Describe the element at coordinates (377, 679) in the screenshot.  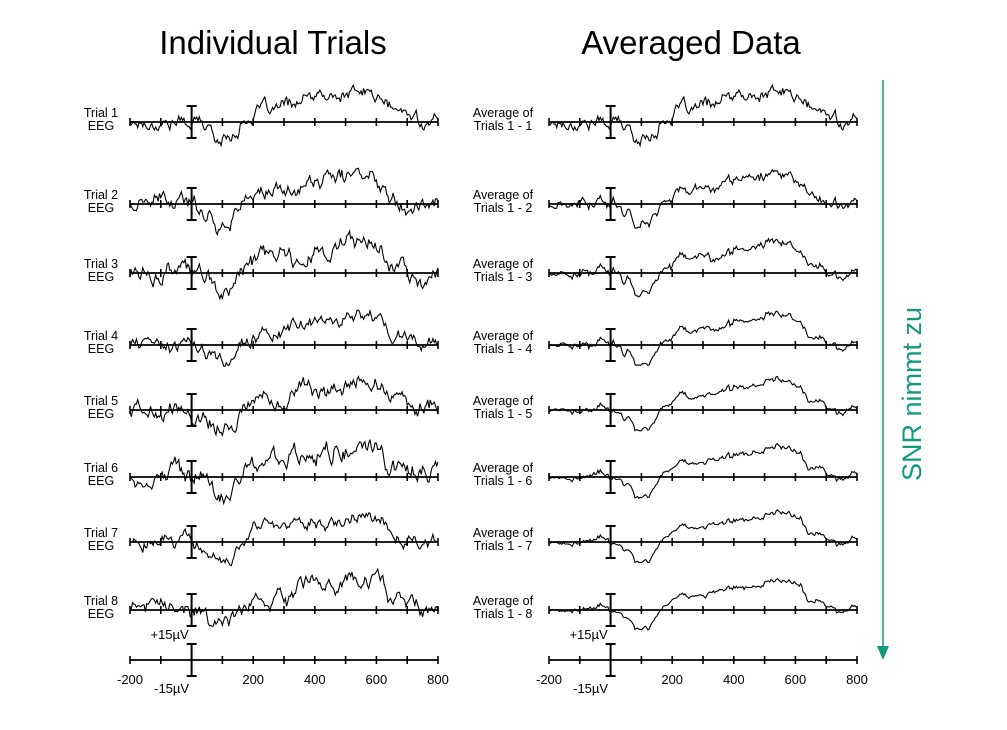
I see `left-tick-label: 600` at that location.